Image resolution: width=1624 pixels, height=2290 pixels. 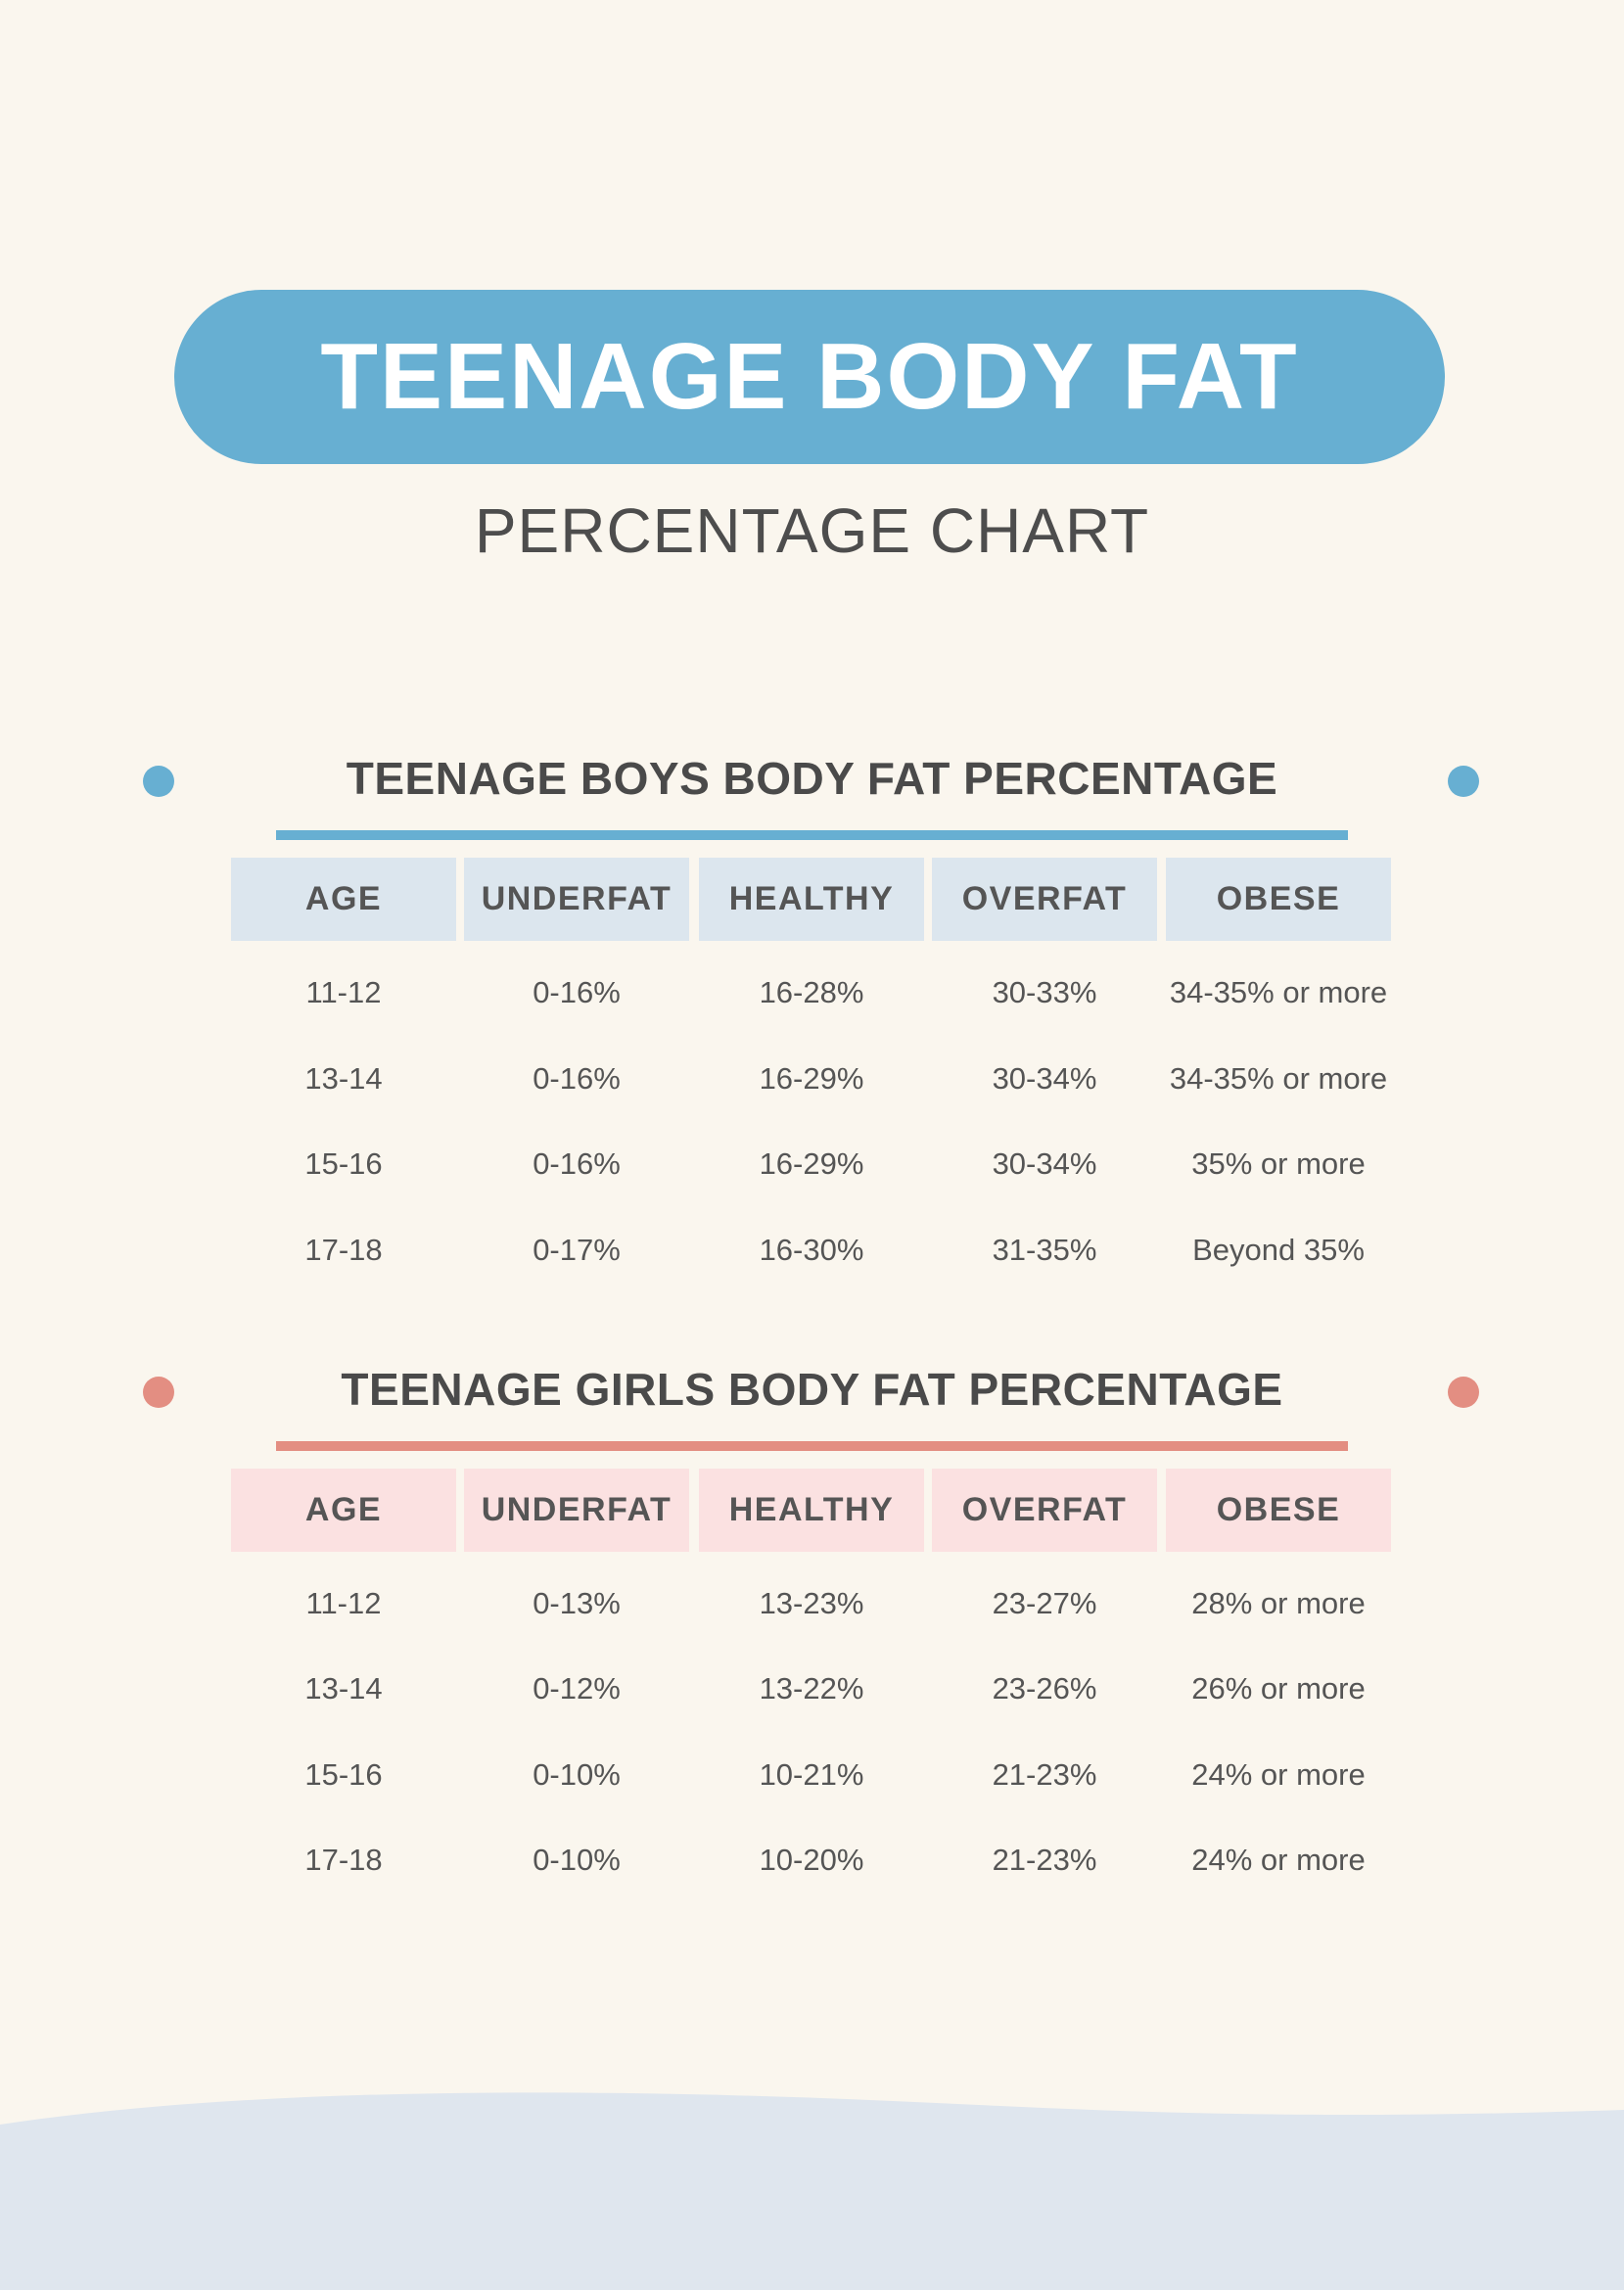 What do you see at coordinates (576, 1510) in the screenshot?
I see `girls-header-underfat: UNDERFAT` at bounding box center [576, 1510].